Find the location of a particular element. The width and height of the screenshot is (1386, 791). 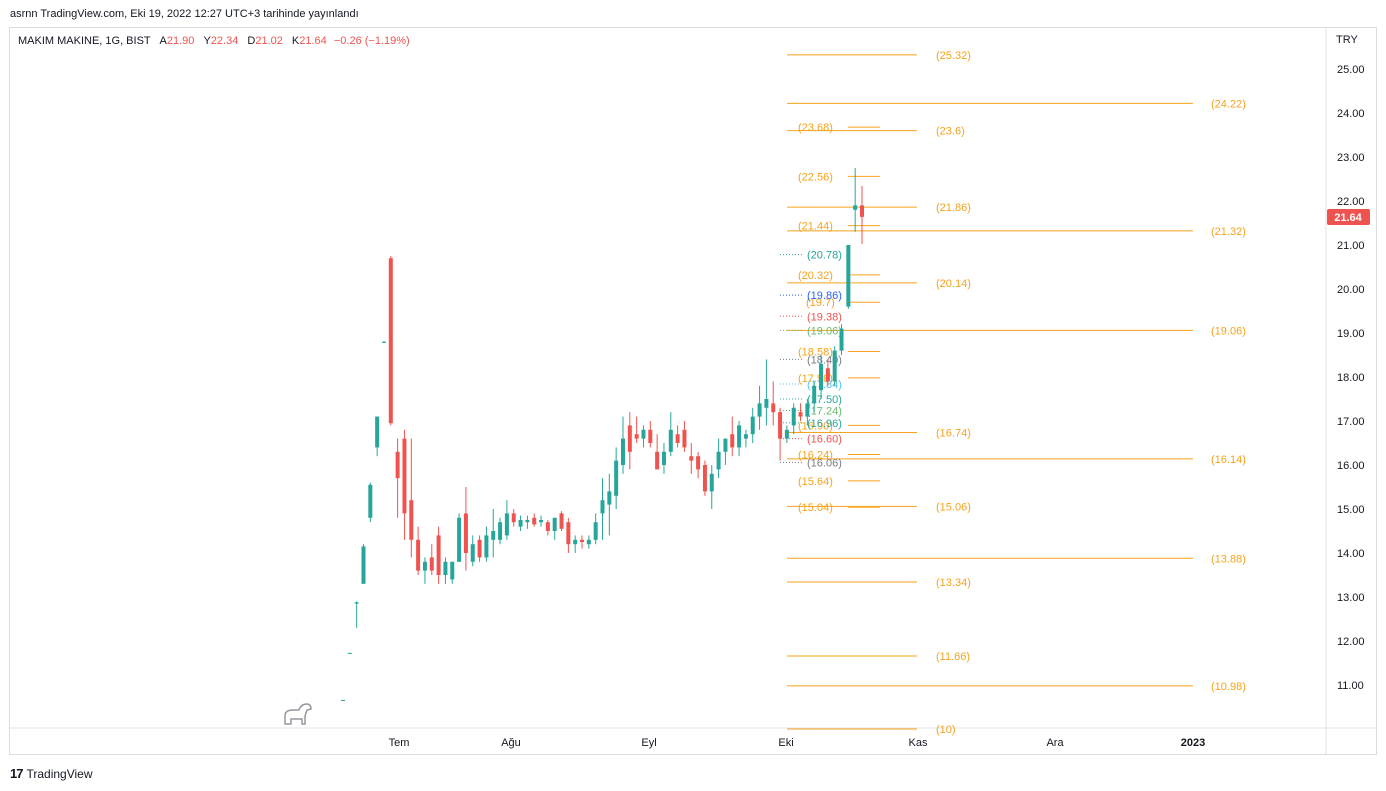

tradingview-brand: 17 TradingView is located at coordinates (51, 773).